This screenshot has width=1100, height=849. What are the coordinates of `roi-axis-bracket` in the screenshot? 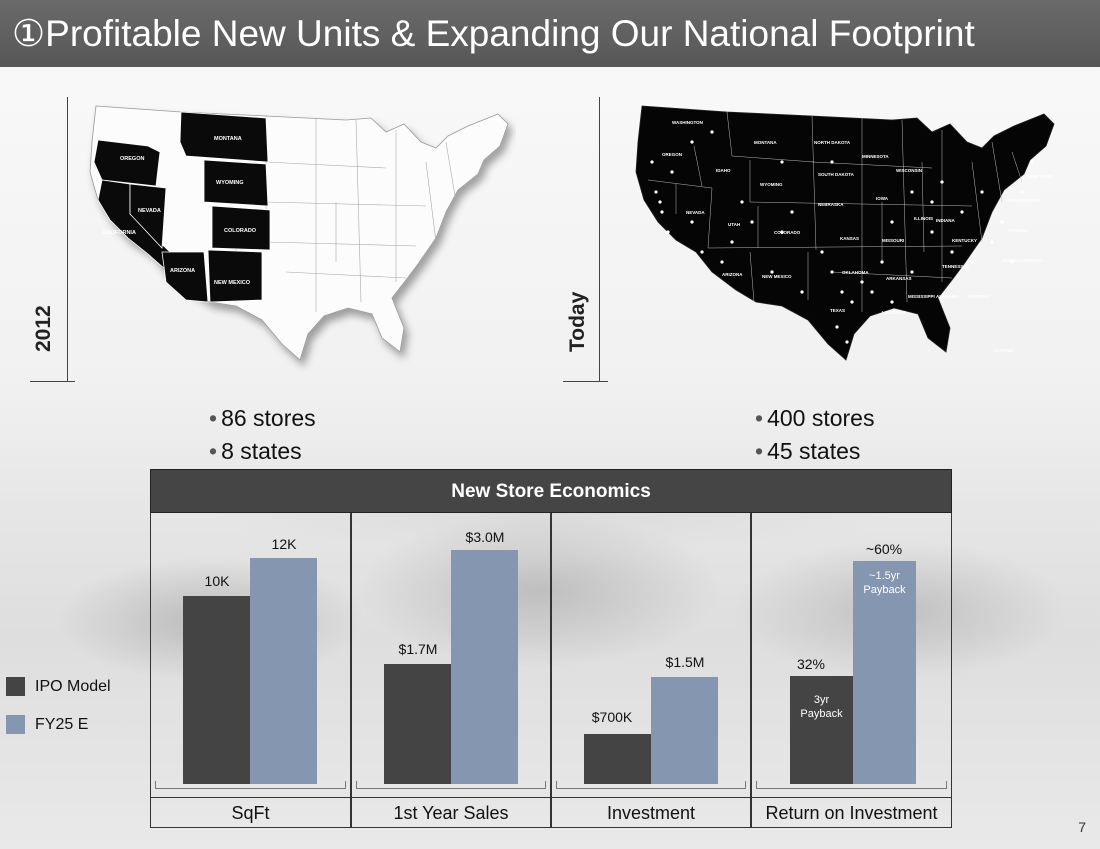 It's located at (851, 785).